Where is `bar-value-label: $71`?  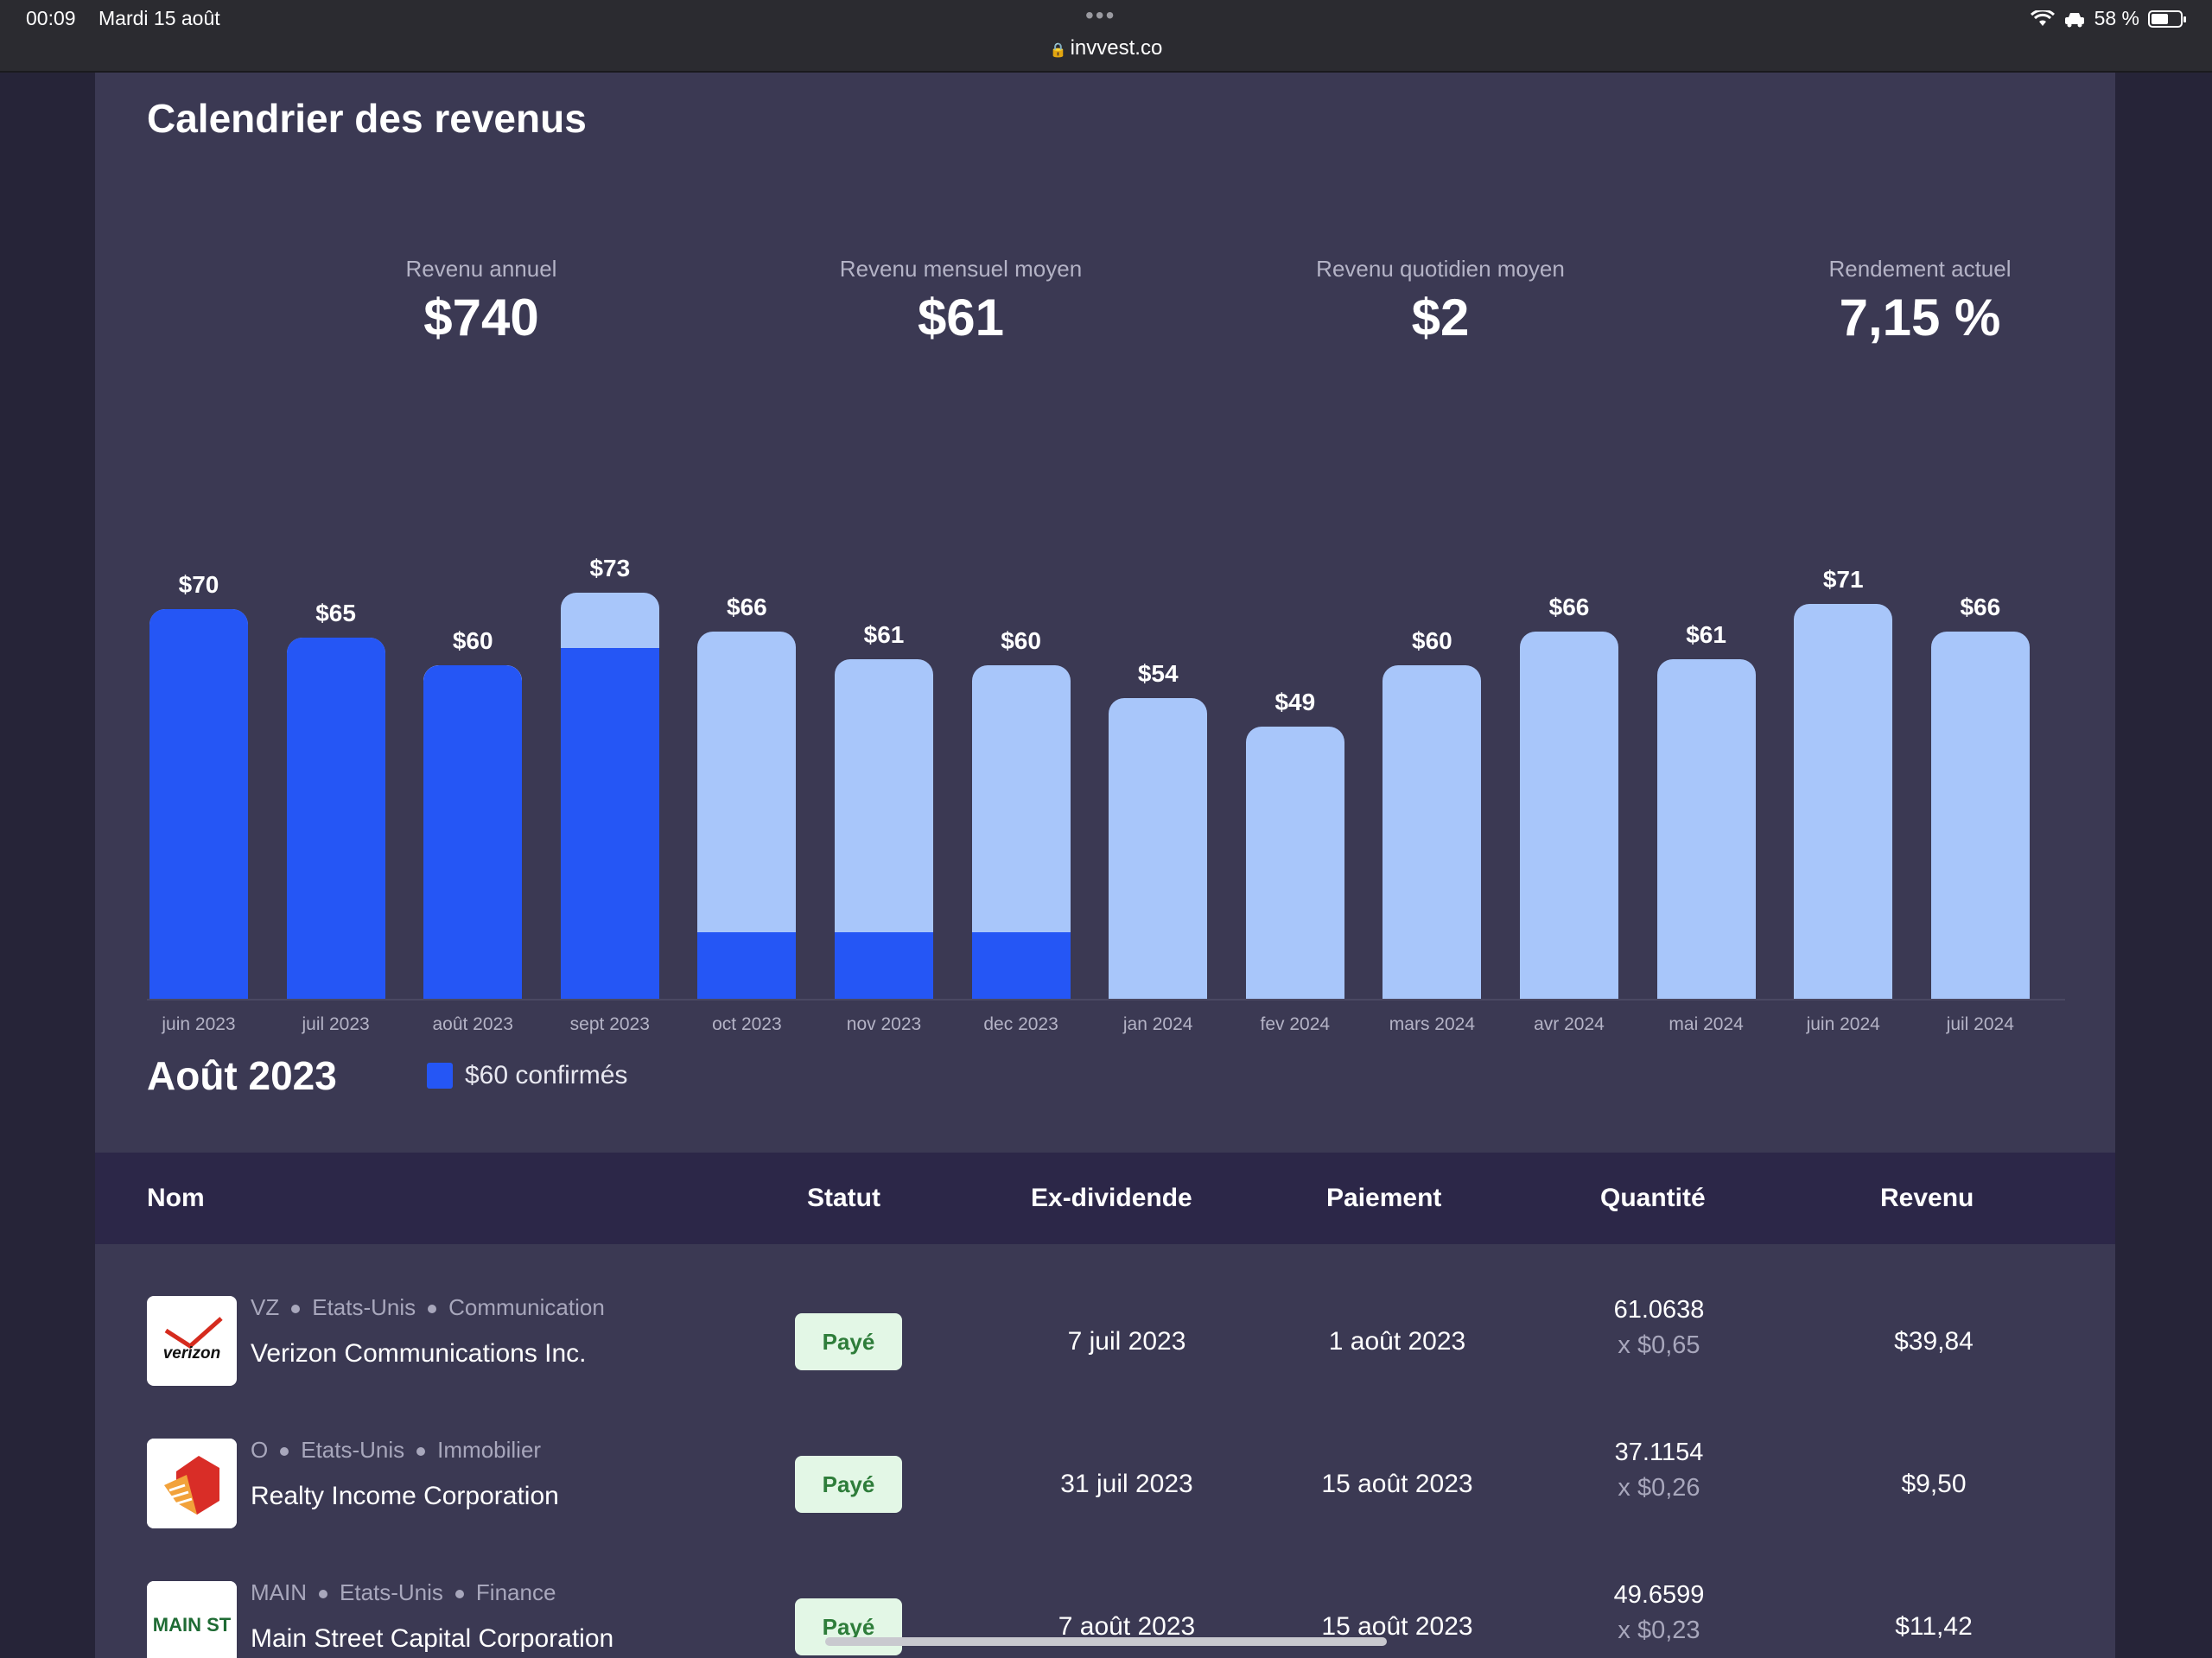
bar-value-label: $71 is located at coordinates (1843, 579).